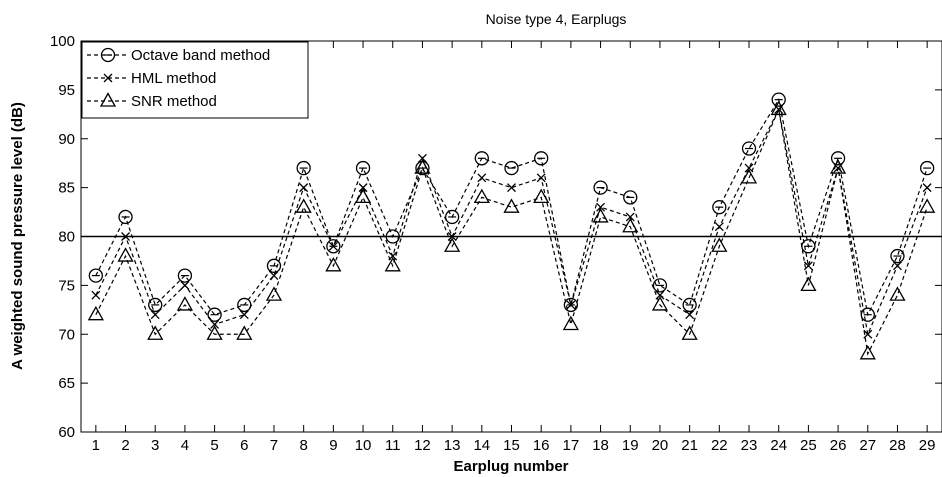 Image resolution: width=942 pixels, height=477 pixels. I want to click on x-tick-label: 11, so click(393, 445).